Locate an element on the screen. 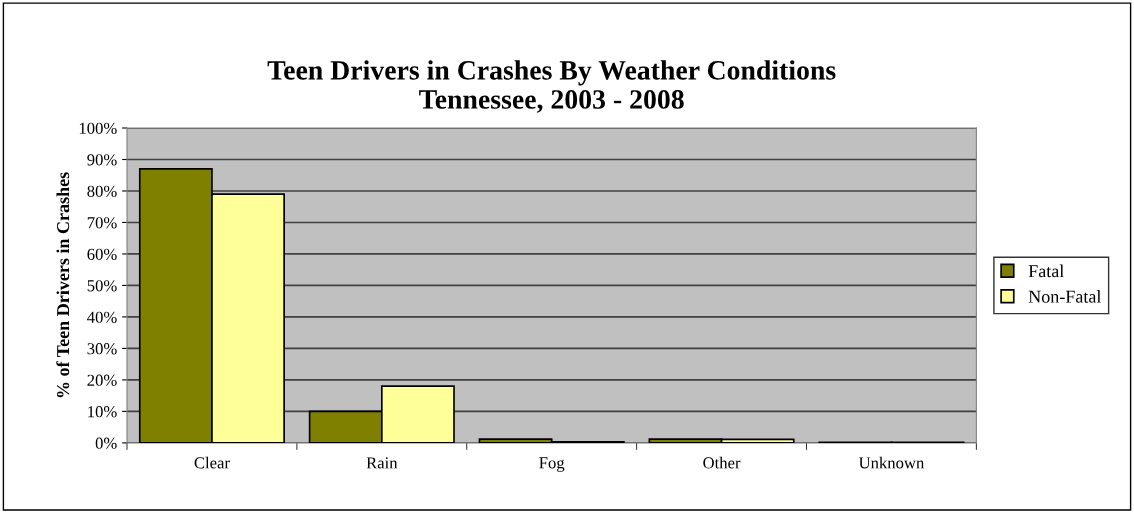 The height and width of the screenshot is (512, 1134). y-tick-label: 80% is located at coordinates (102, 191).